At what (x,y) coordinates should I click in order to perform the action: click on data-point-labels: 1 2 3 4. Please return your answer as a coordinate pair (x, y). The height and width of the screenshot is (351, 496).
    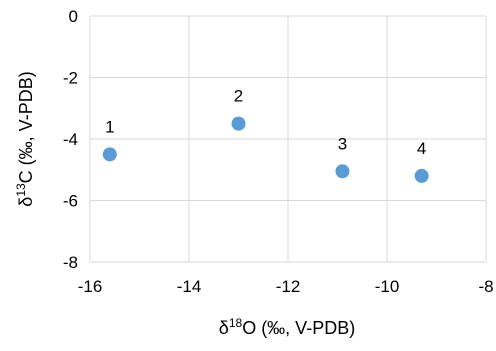
    Looking at the image, I should click on (265, 122).